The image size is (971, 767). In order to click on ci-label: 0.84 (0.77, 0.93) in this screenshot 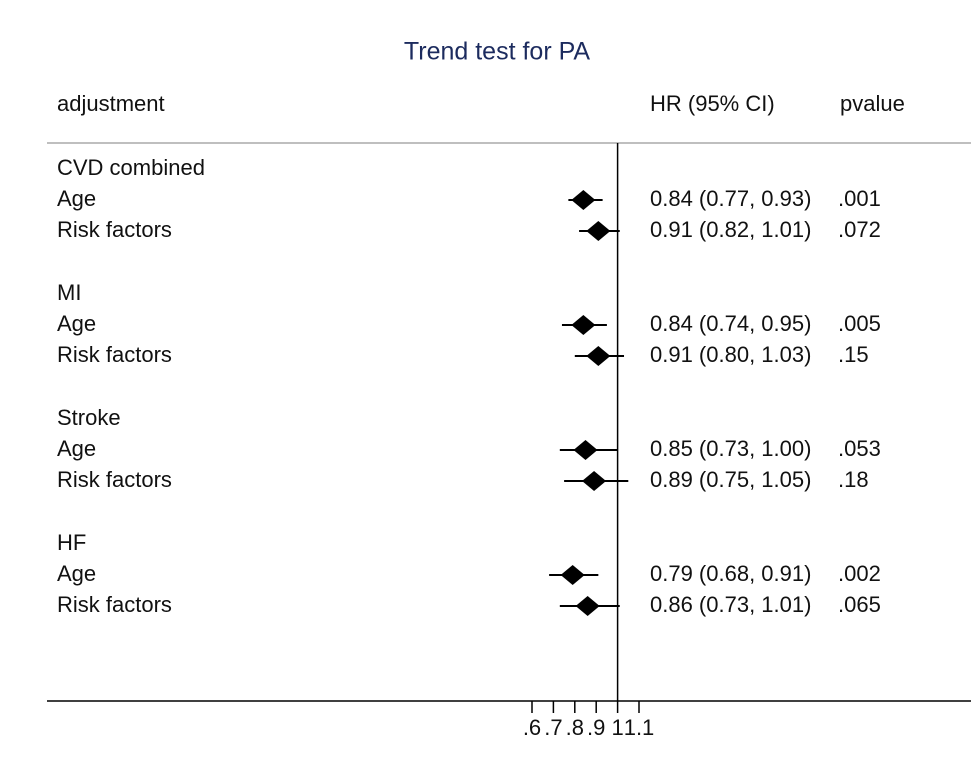, I will do `click(730, 198)`.